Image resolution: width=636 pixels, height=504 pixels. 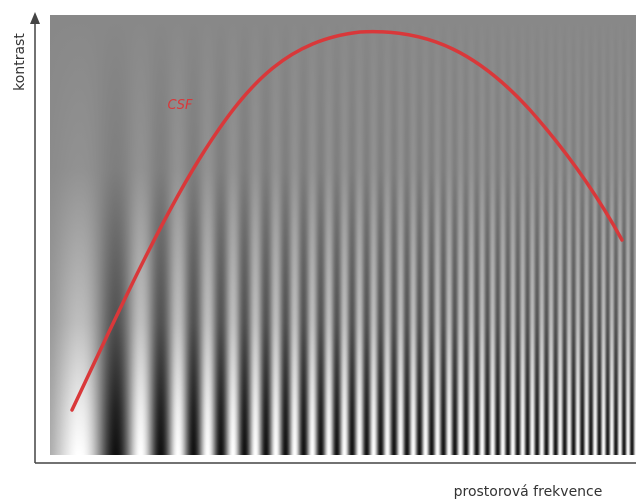 I want to click on y-arrow, so click(x=35, y=18).